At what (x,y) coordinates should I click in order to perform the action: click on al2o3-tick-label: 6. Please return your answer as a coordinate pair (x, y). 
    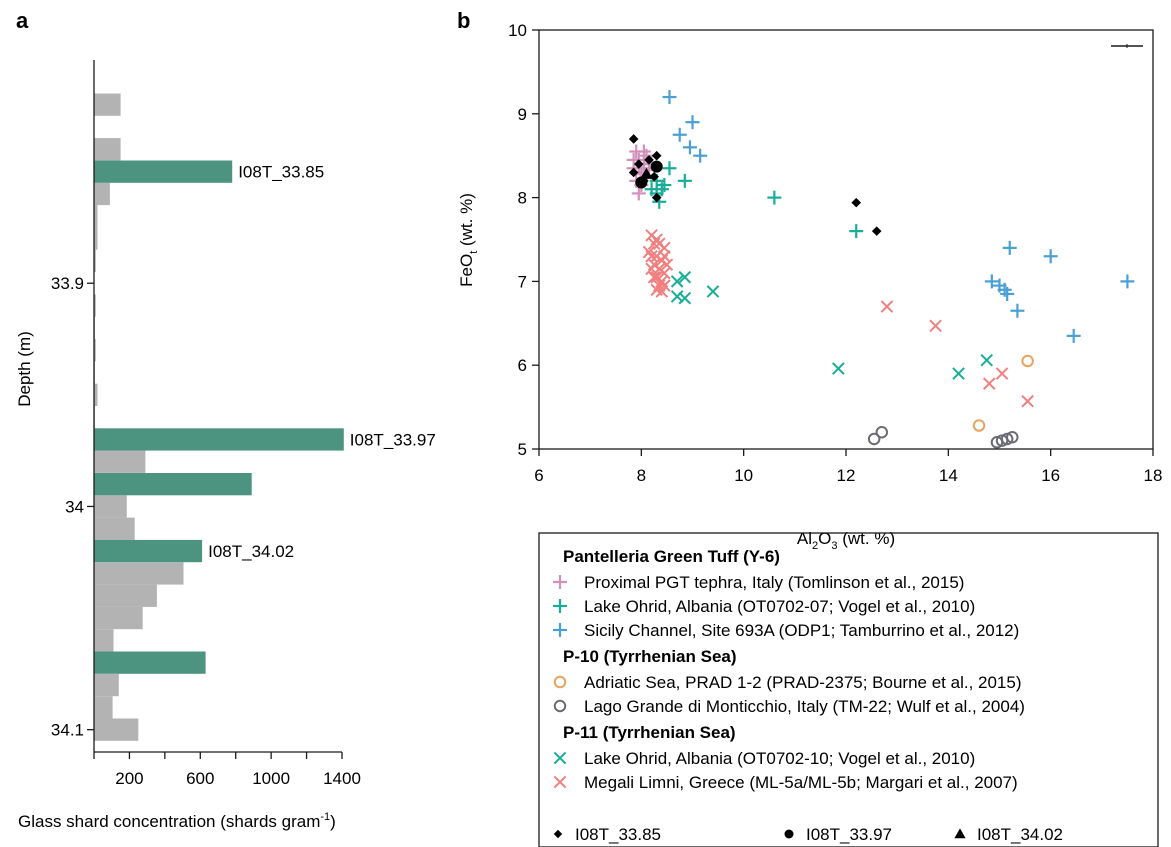
    Looking at the image, I should click on (538, 475).